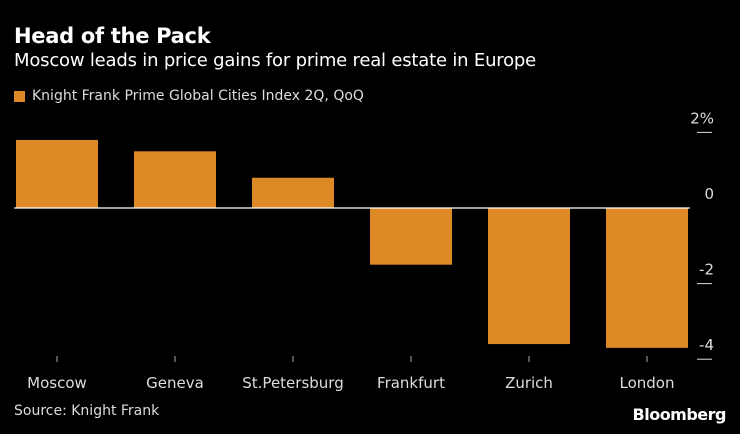  Describe the element at coordinates (529, 276) in the screenshot. I see `bar-zurich` at that location.